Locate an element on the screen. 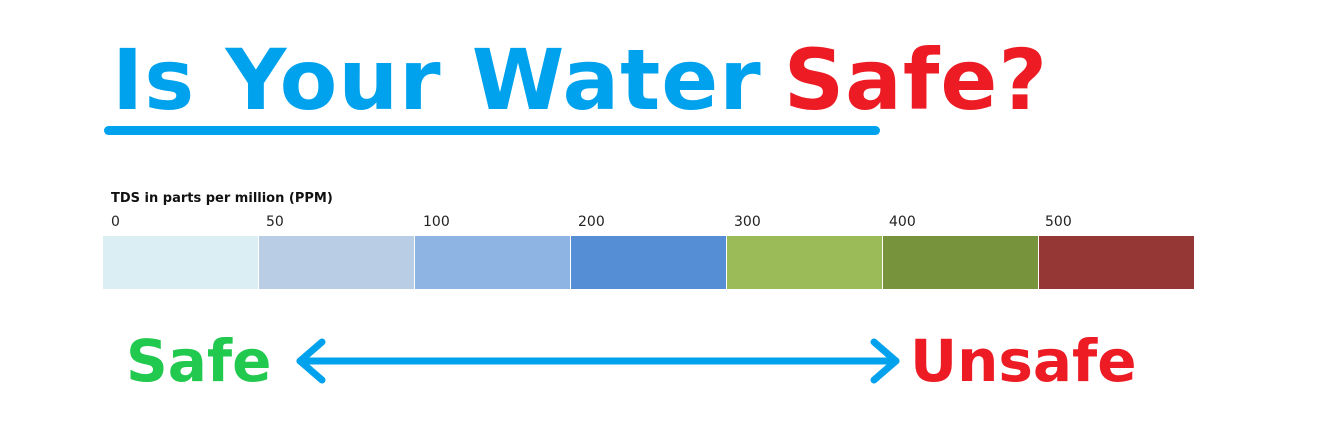 The image size is (1323, 437). title-text-safe: Safe? is located at coordinates (916, 80).